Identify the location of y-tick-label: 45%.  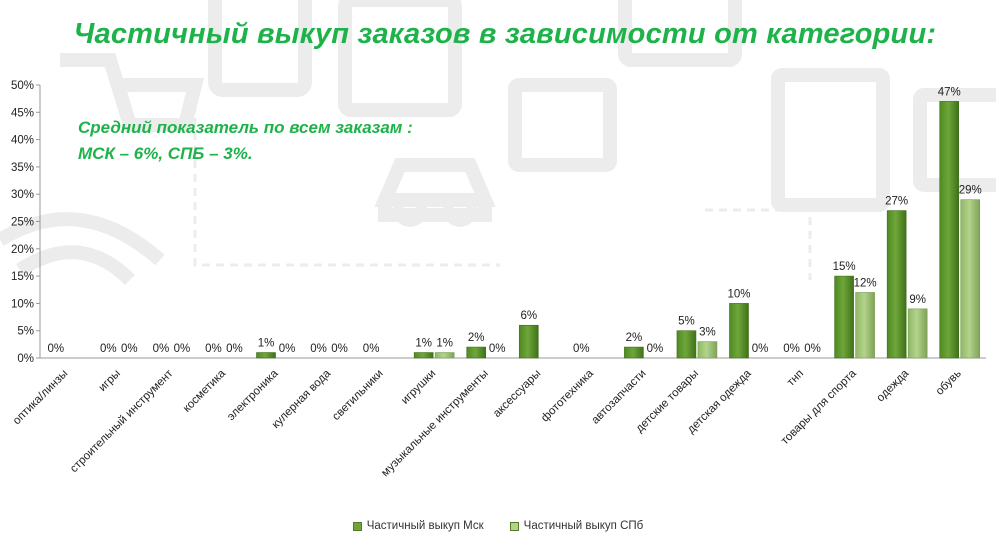
(22, 113).